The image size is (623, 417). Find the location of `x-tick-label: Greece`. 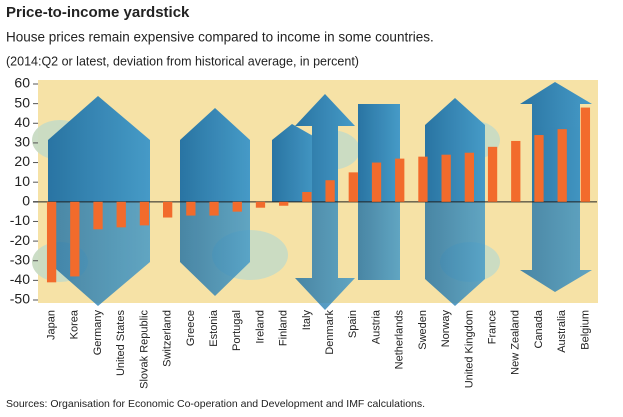

x-tick-label: Greece is located at coordinates (191, 328).